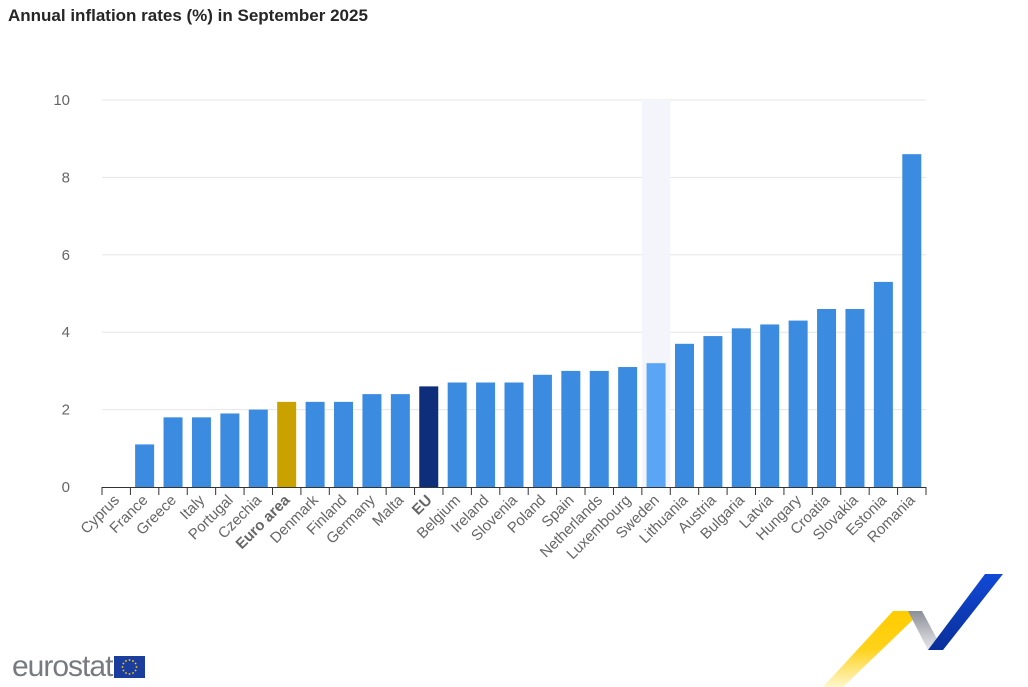 This screenshot has height=687, width=1028. What do you see at coordinates (913, 630) in the screenshot?
I see `eurostat-ribbon-decoration` at bounding box center [913, 630].